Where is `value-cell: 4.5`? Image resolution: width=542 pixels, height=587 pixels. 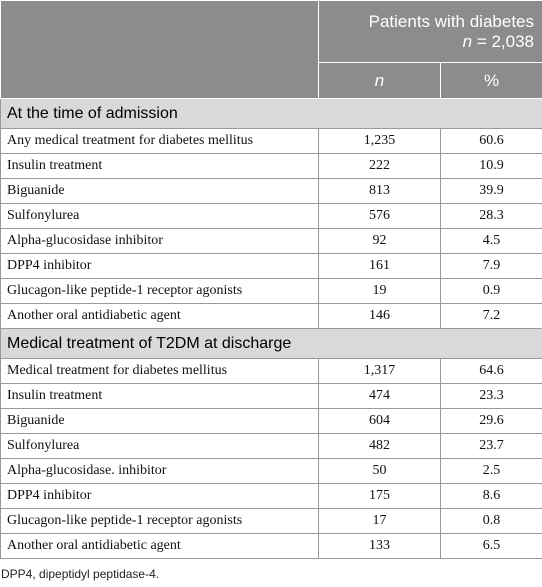 value-cell: 4.5 is located at coordinates (490, 241).